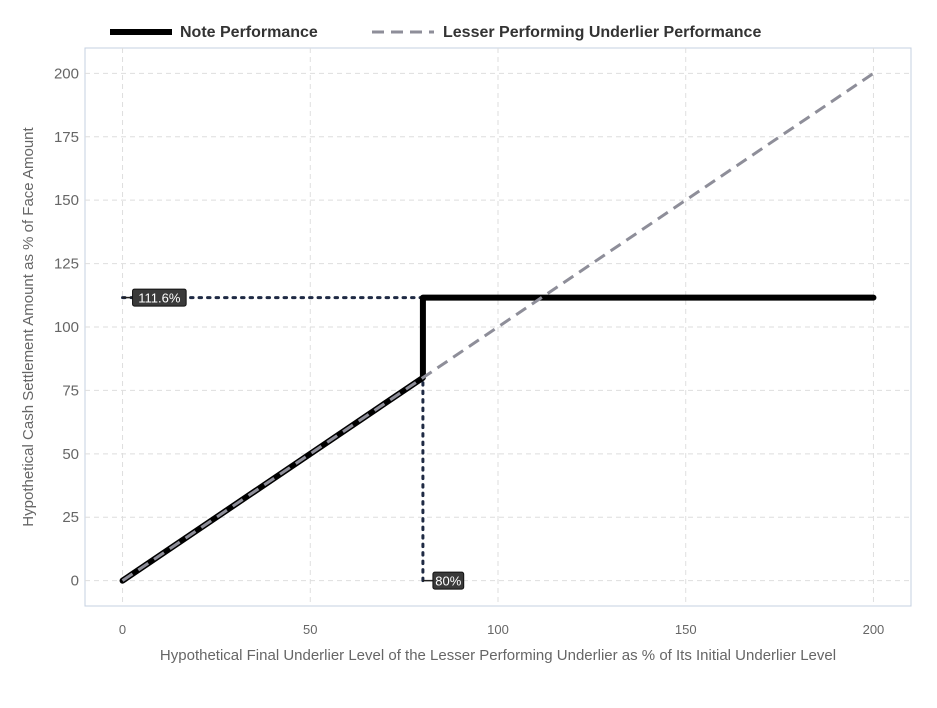 The image size is (937, 708). Describe the element at coordinates (70, 517) in the screenshot. I see `y-tick-label-25: 25` at that location.